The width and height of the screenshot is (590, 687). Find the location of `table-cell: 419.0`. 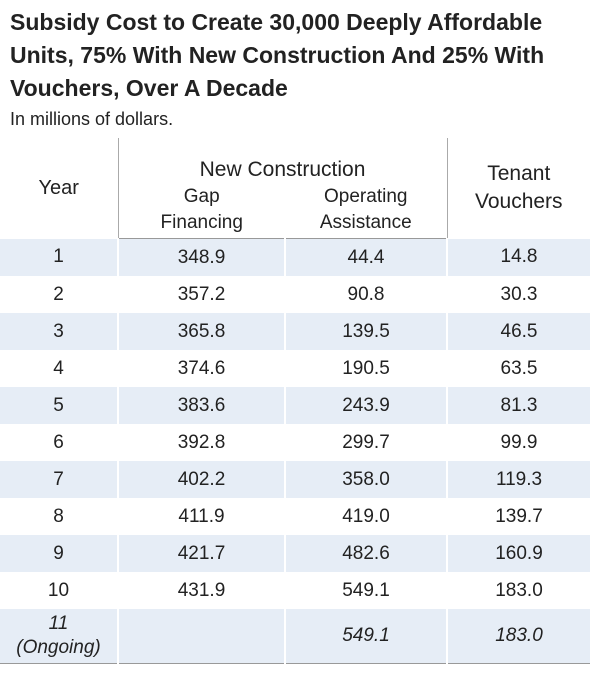

table-cell: 419.0 is located at coordinates (367, 516).